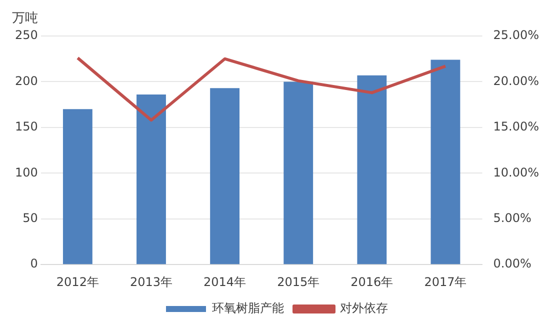  Describe the element at coordinates (516, 35) in the screenshot. I see `y2-tick-label: 25.00%` at that location.